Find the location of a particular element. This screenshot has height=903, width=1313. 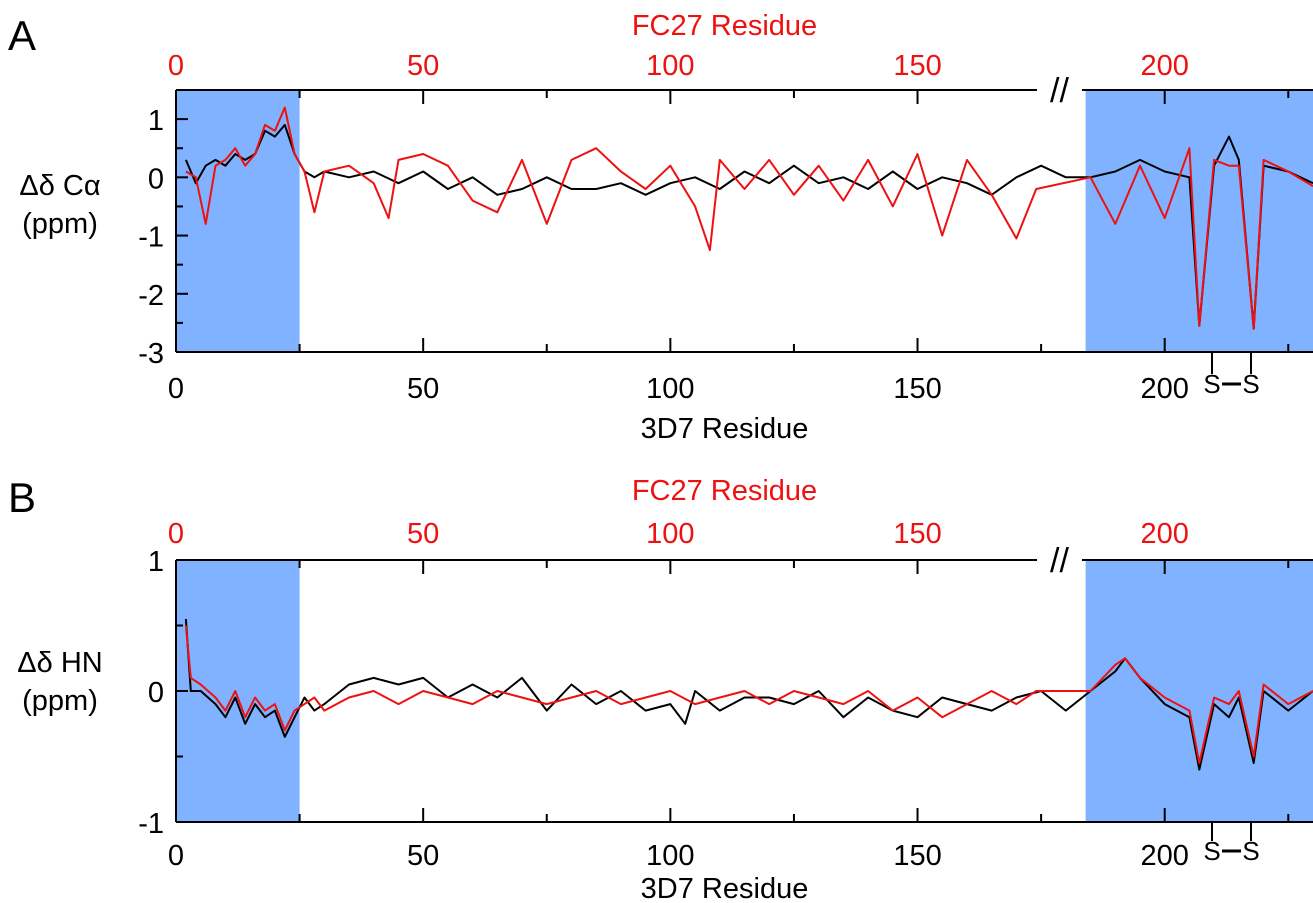

series-line-fc27 is located at coordinates (748, 694).